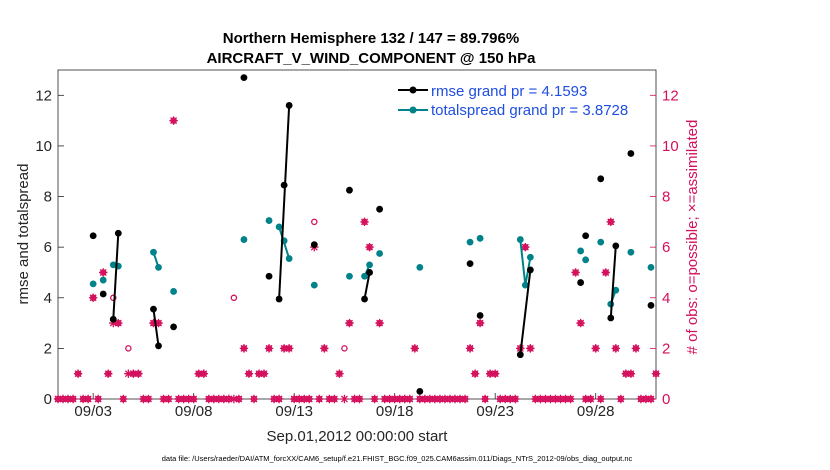 The width and height of the screenshot is (830, 470). Describe the element at coordinates (23, 234) in the screenshot. I see `y-axis-label: rmse and totalspread` at that location.